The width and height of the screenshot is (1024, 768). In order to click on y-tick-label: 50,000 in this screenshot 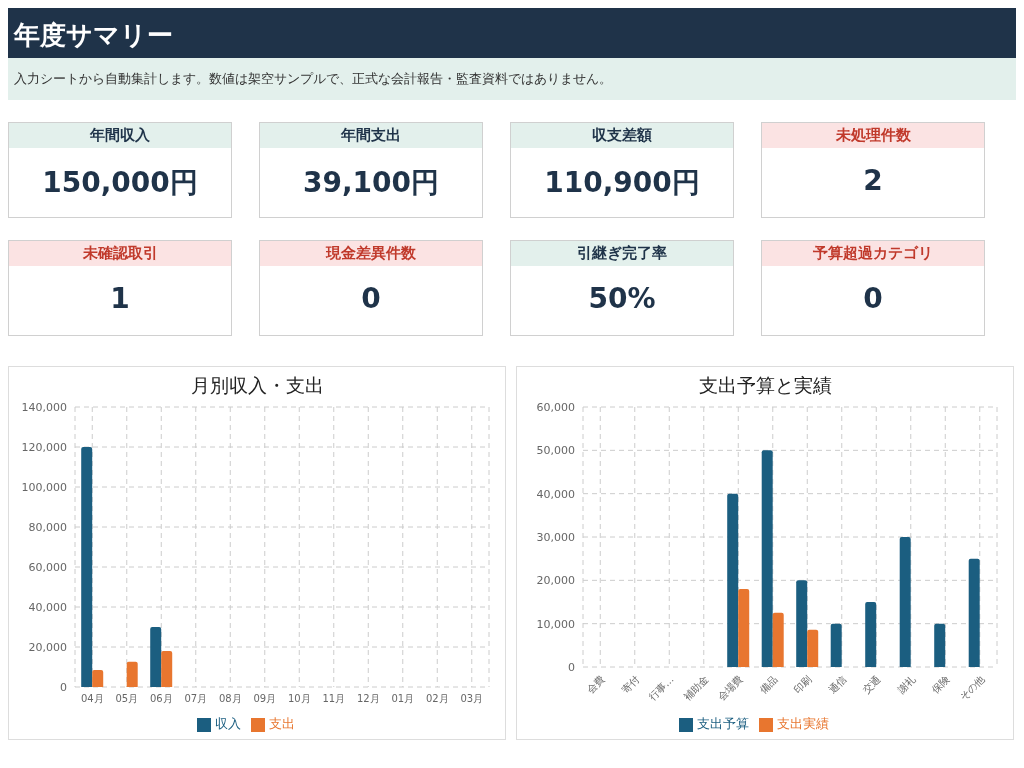, I will do `click(555, 451)`.